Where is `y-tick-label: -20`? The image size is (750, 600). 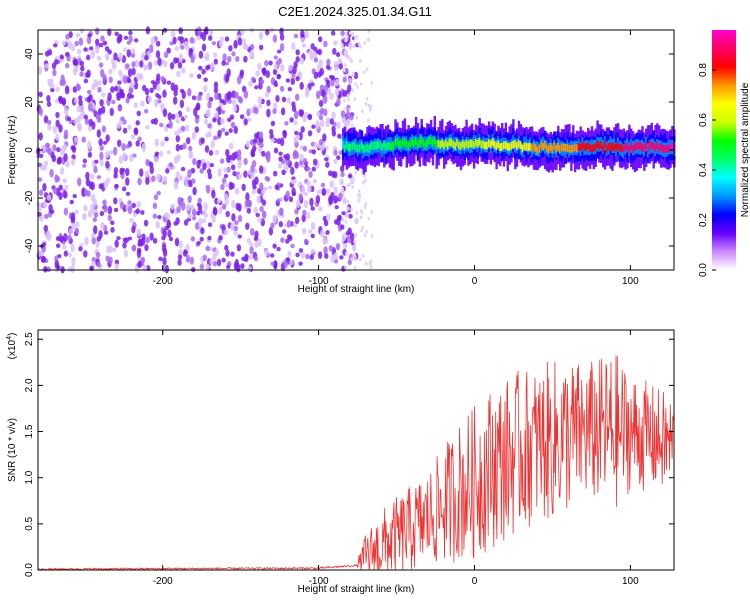
y-tick-label: -20 is located at coordinates (29, 197).